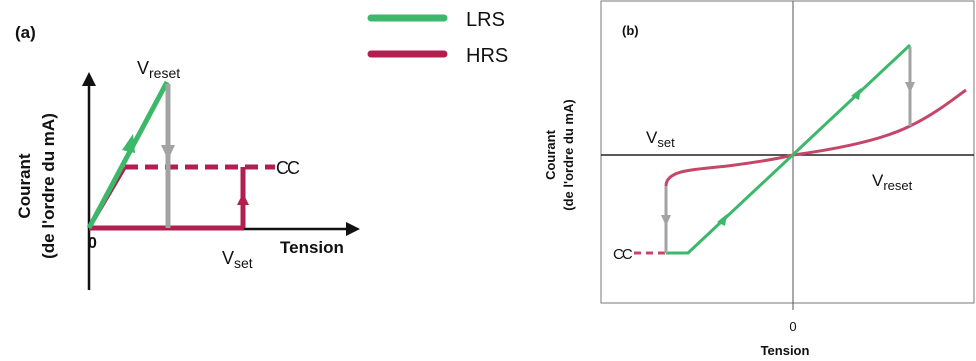 This screenshot has height=361, width=976. I want to click on panel-b-origin-tick-label: 0, so click(792, 326).